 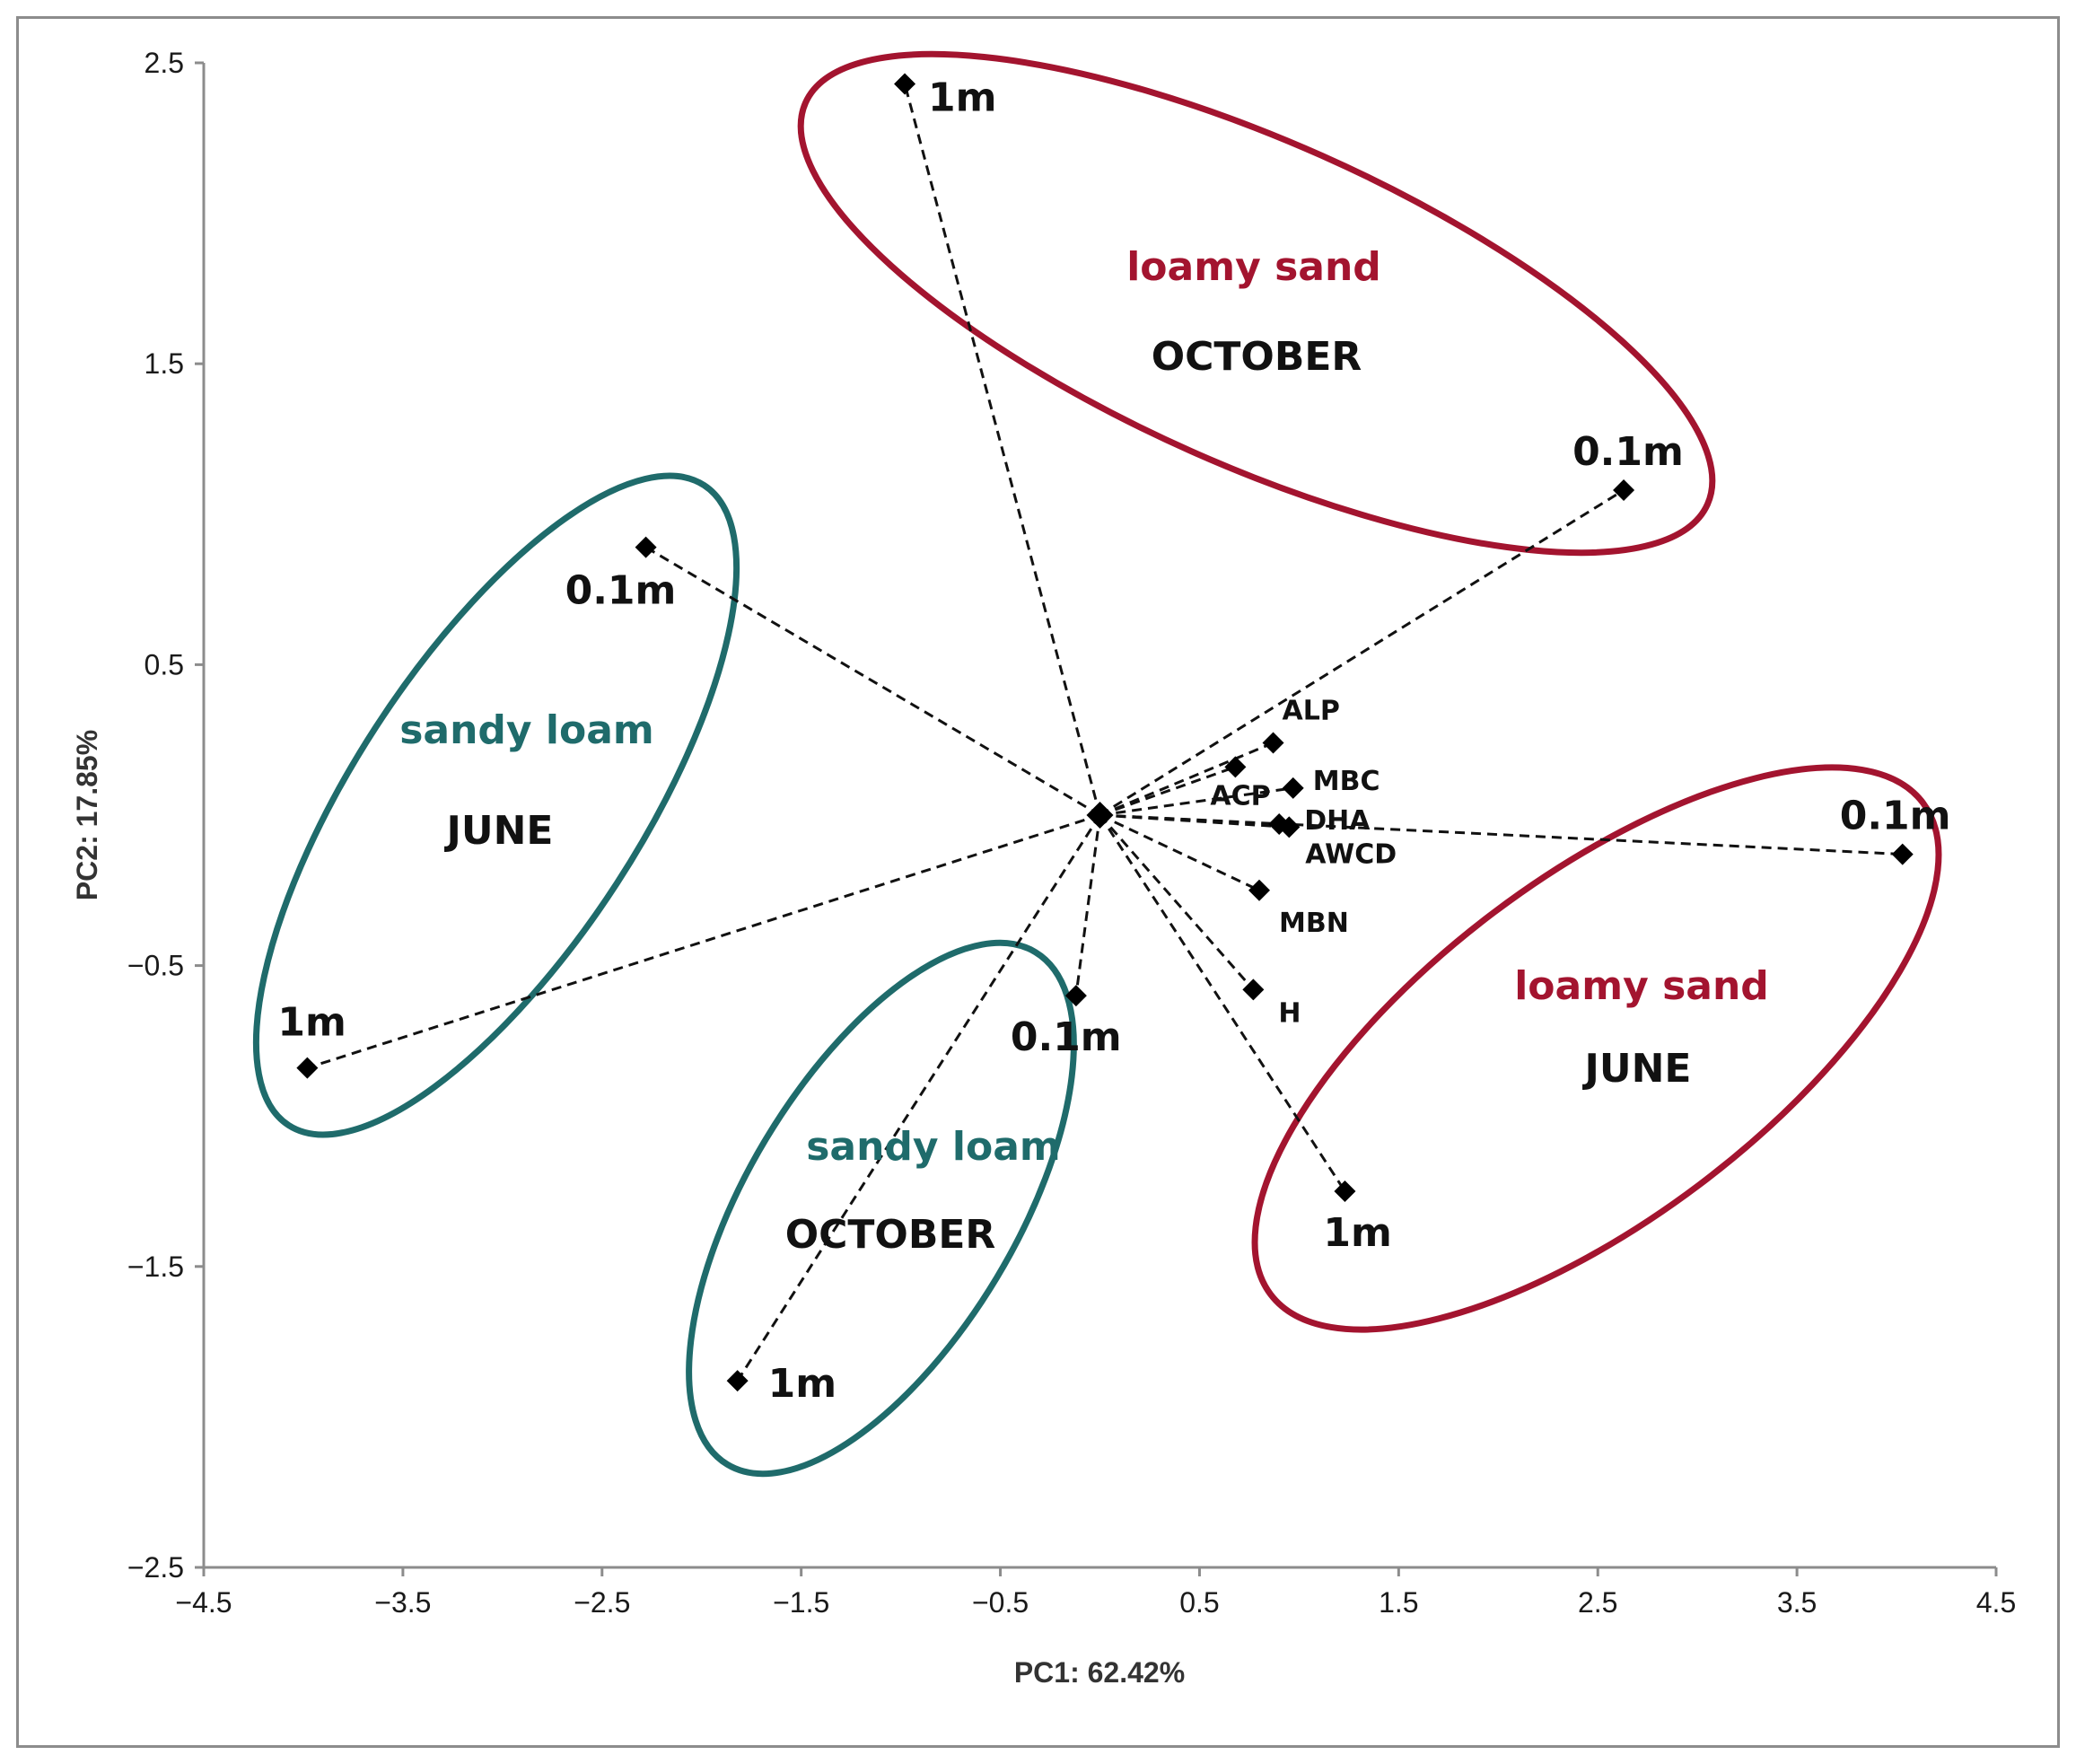 What do you see at coordinates (1797, 1602) in the screenshot?
I see `x-tick-label: 3.5` at bounding box center [1797, 1602].